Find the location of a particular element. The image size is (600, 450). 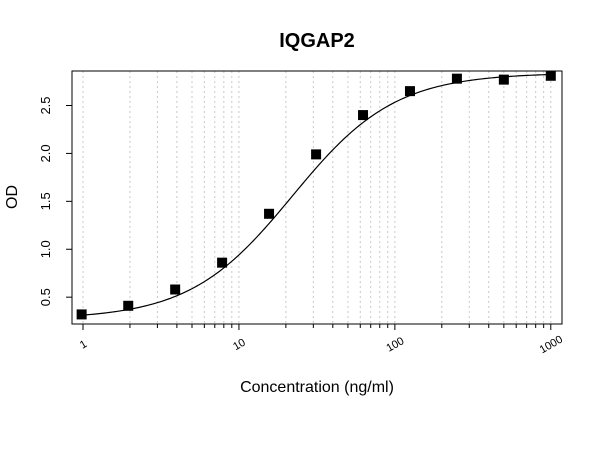

y-tick-label: 2.0 is located at coordinates (45, 153).